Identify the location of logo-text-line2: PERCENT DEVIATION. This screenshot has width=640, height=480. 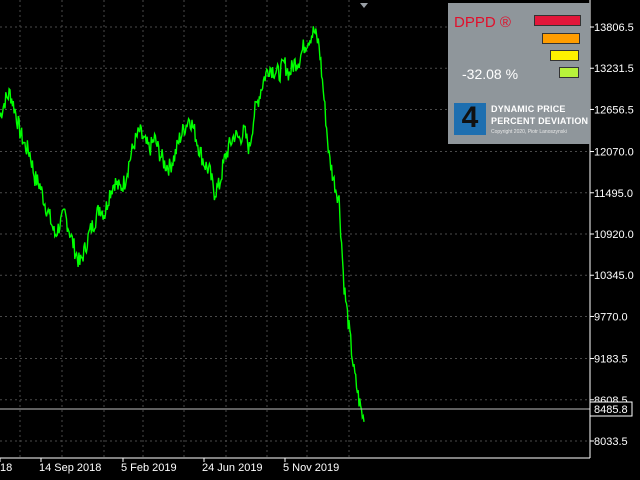
(540, 121).